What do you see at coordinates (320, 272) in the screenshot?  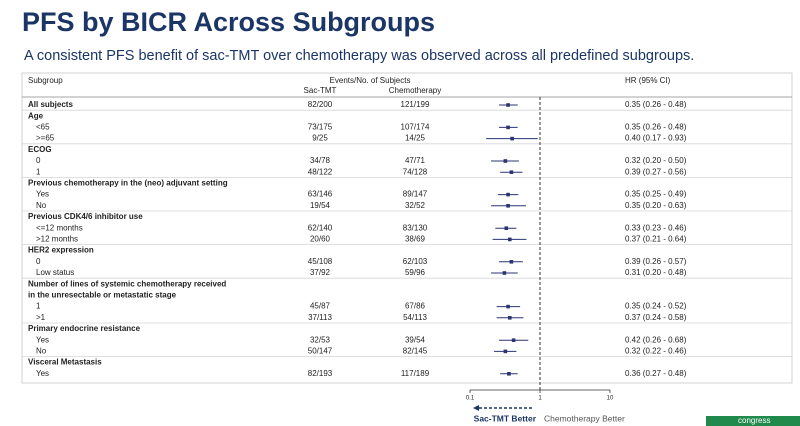 I see `events-sac-tmt: 37/92` at bounding box center [320, 272].